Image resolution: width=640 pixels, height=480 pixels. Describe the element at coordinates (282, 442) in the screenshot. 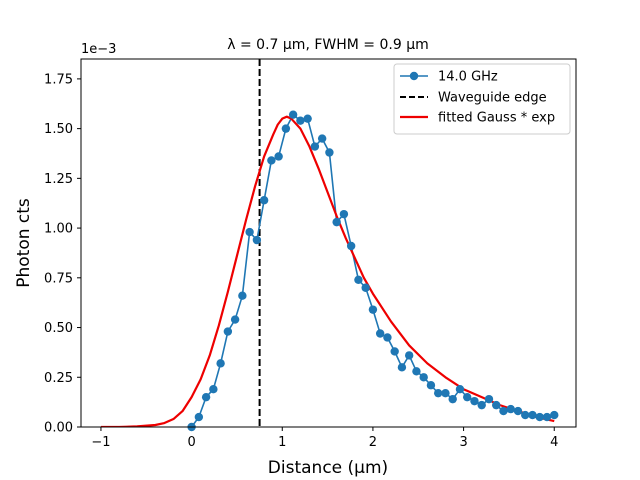

I see `x-tick-label: 1` at that location.